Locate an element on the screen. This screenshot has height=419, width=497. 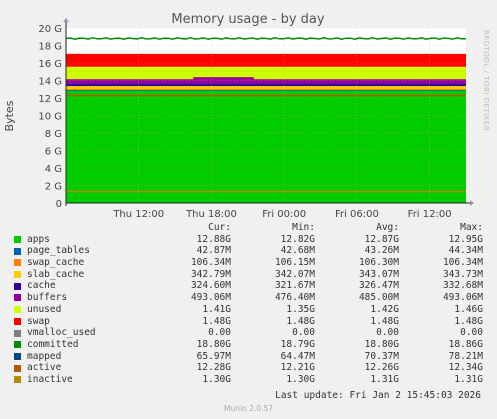
legend-label: swap_cache is located at coordinates (56, 263).